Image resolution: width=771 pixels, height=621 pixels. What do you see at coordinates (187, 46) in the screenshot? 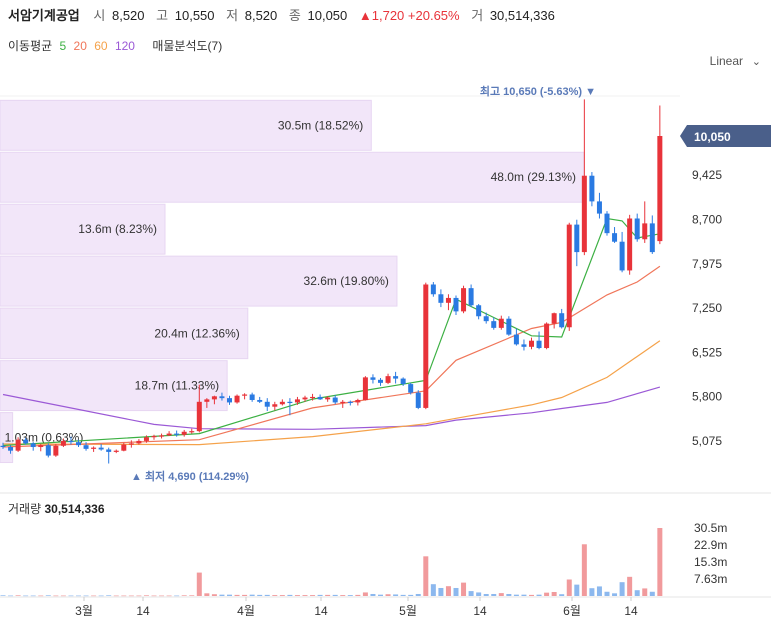
I see `volume-profile-label: 매물분석도(7)` at bounding box center [187, 46].